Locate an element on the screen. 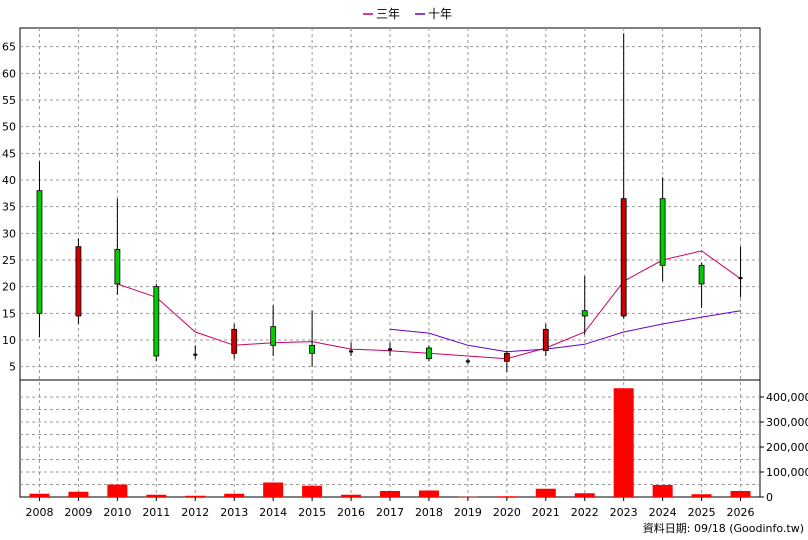 Image resolution: width=808 pixels, height=540 pixels. volume-tick-label: 200,000 is located at coordinates (787, 447).